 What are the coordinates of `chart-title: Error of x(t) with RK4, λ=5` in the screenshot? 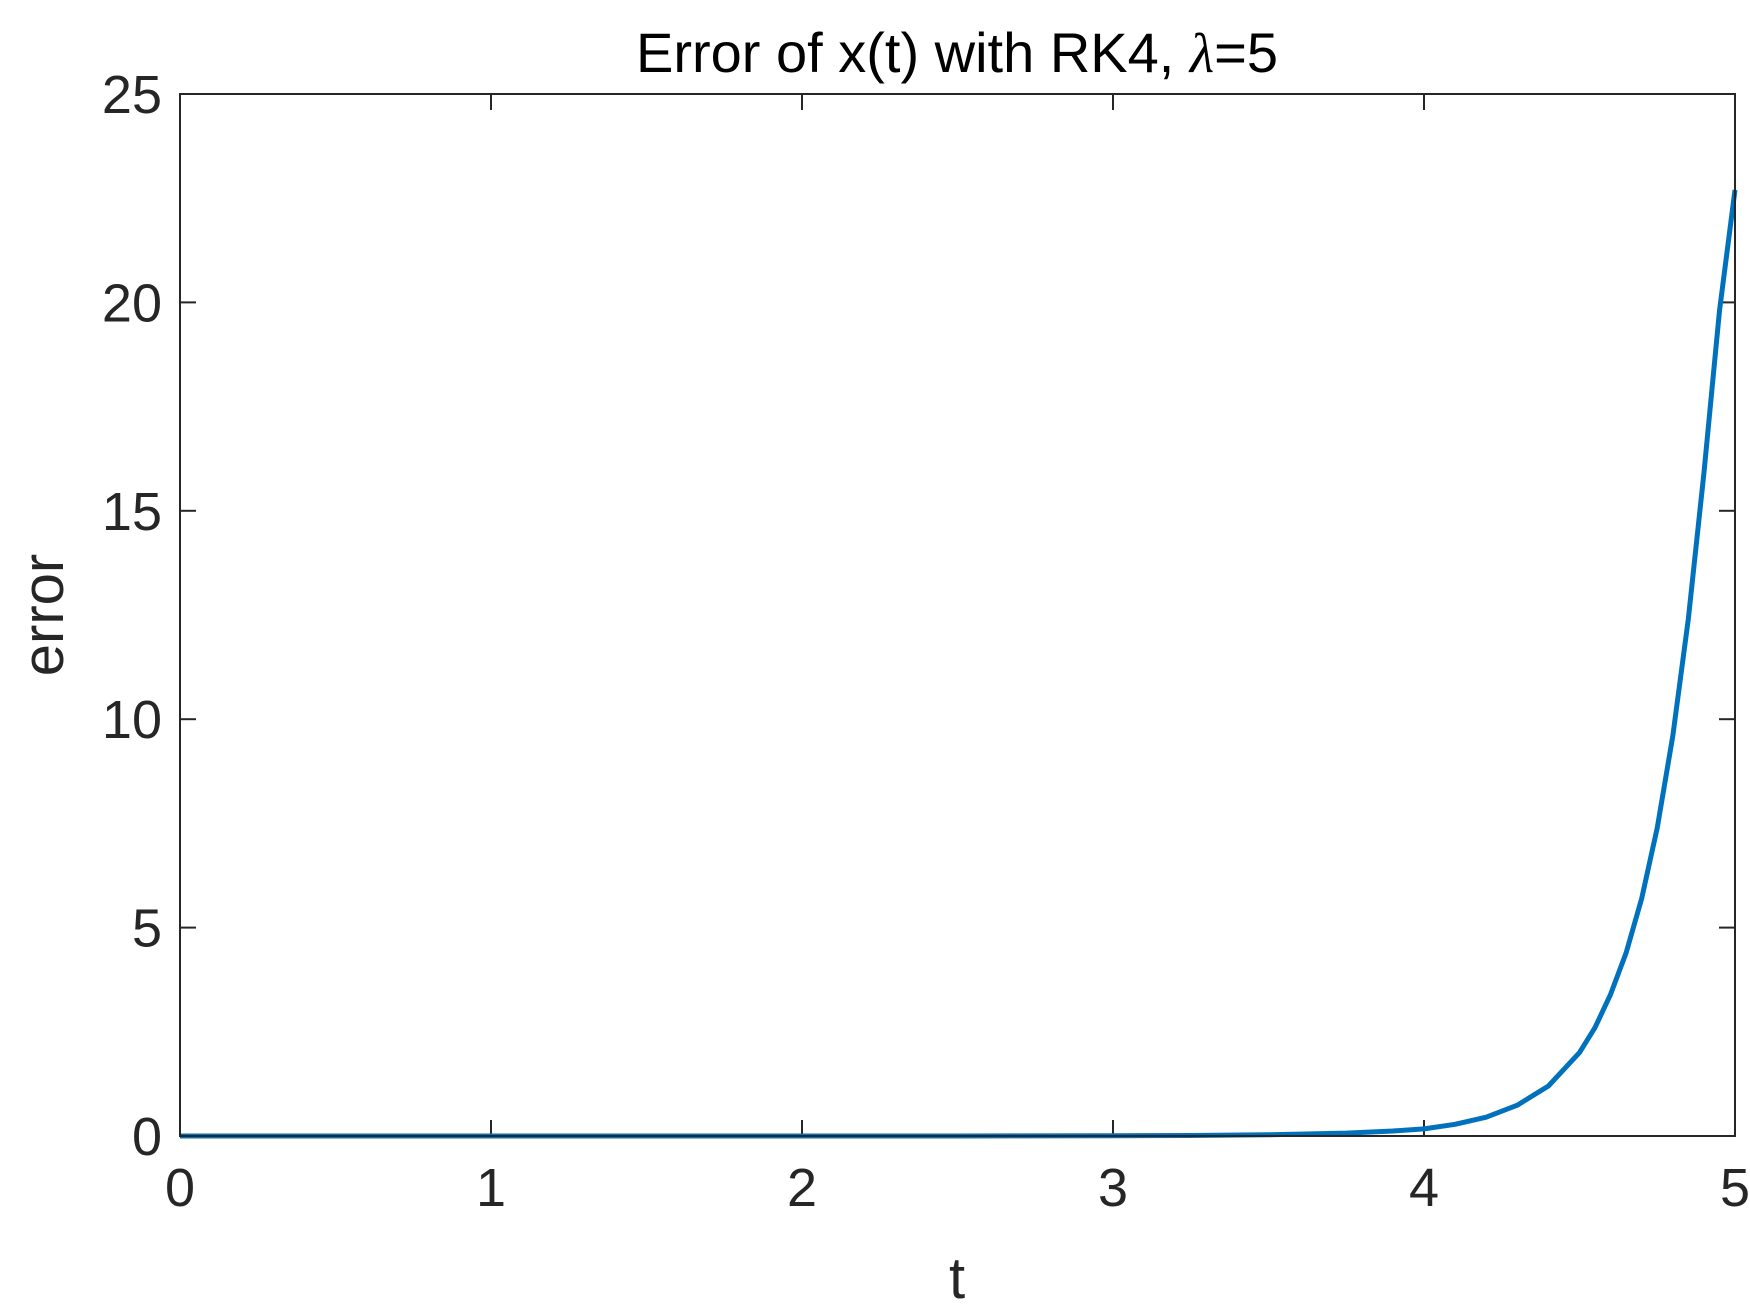 It's located at (957, 53).